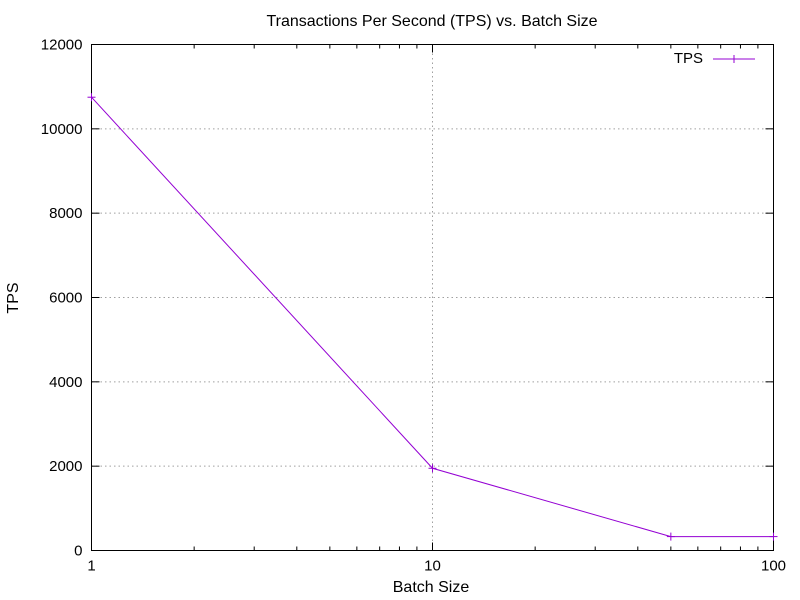 The width and height of the screenshot is (800, 600). I want to click on y-tick-label: 0, so click(78, 551).